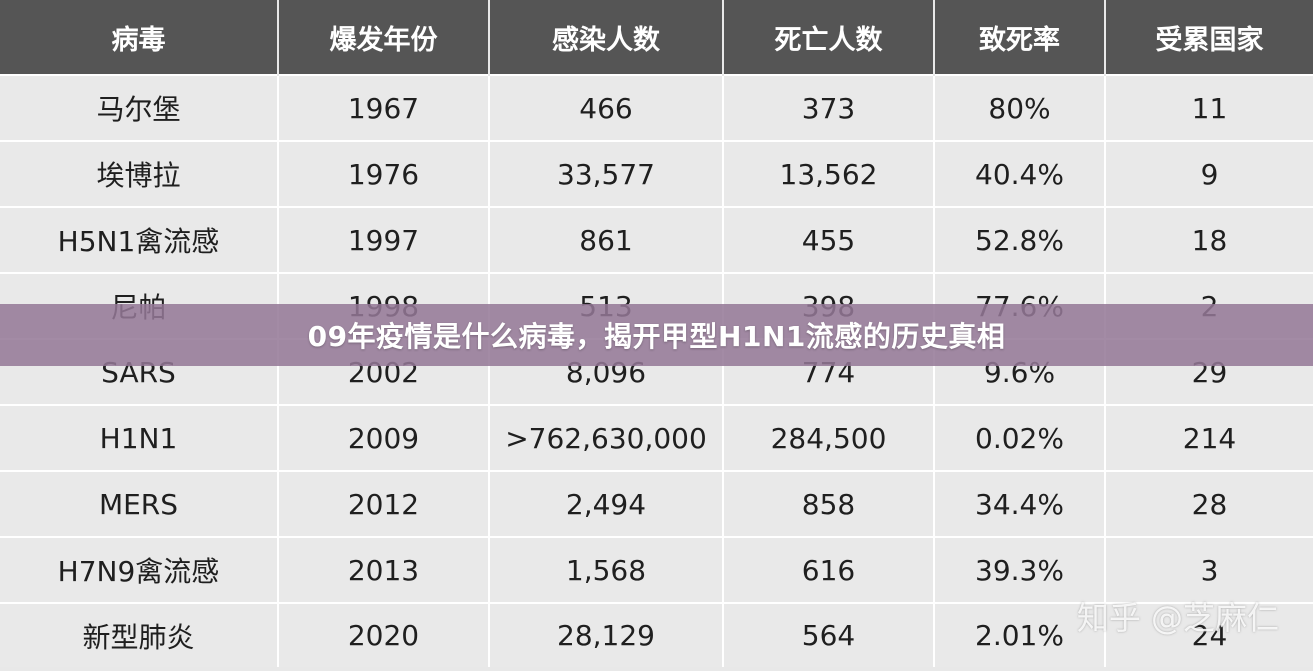 This screenshot has height=671, width=1313. What do you see at coordinates (1020, 437) in the screenshot?
I see `cell-rate: 0.02%` at bounding box center [1020, 437].